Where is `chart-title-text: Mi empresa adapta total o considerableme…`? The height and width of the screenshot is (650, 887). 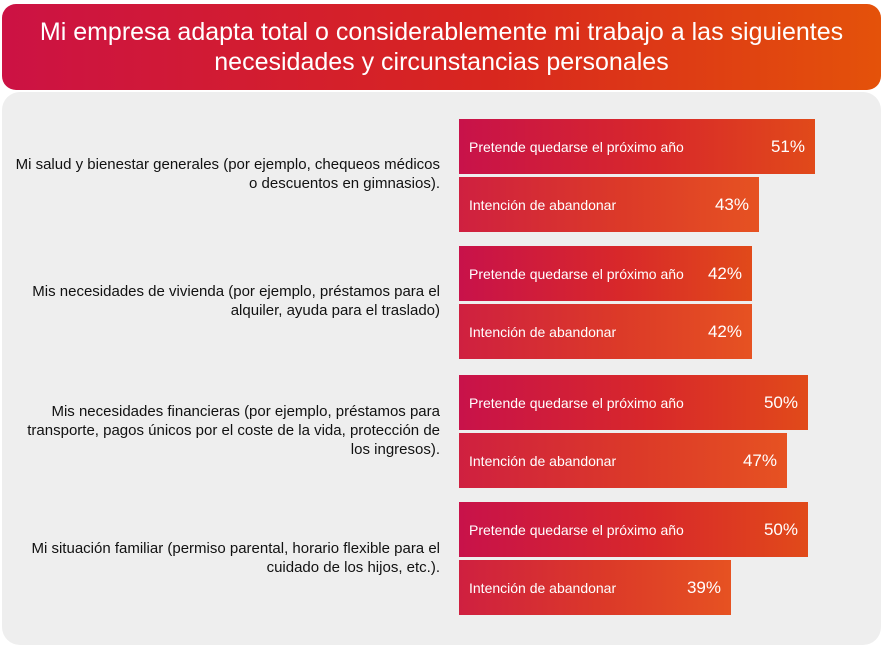 chart-title-text: Mi empresa adapta total o considerableme… is located at coordinates (441, 47).